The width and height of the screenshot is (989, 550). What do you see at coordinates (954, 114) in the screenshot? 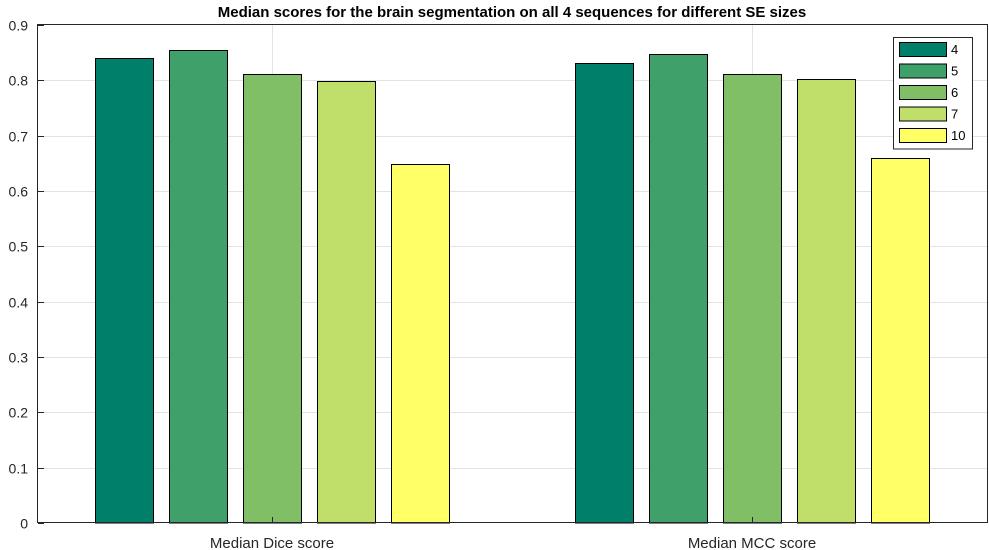
I see `legend-label: 7` at bounding box center [954, 114].